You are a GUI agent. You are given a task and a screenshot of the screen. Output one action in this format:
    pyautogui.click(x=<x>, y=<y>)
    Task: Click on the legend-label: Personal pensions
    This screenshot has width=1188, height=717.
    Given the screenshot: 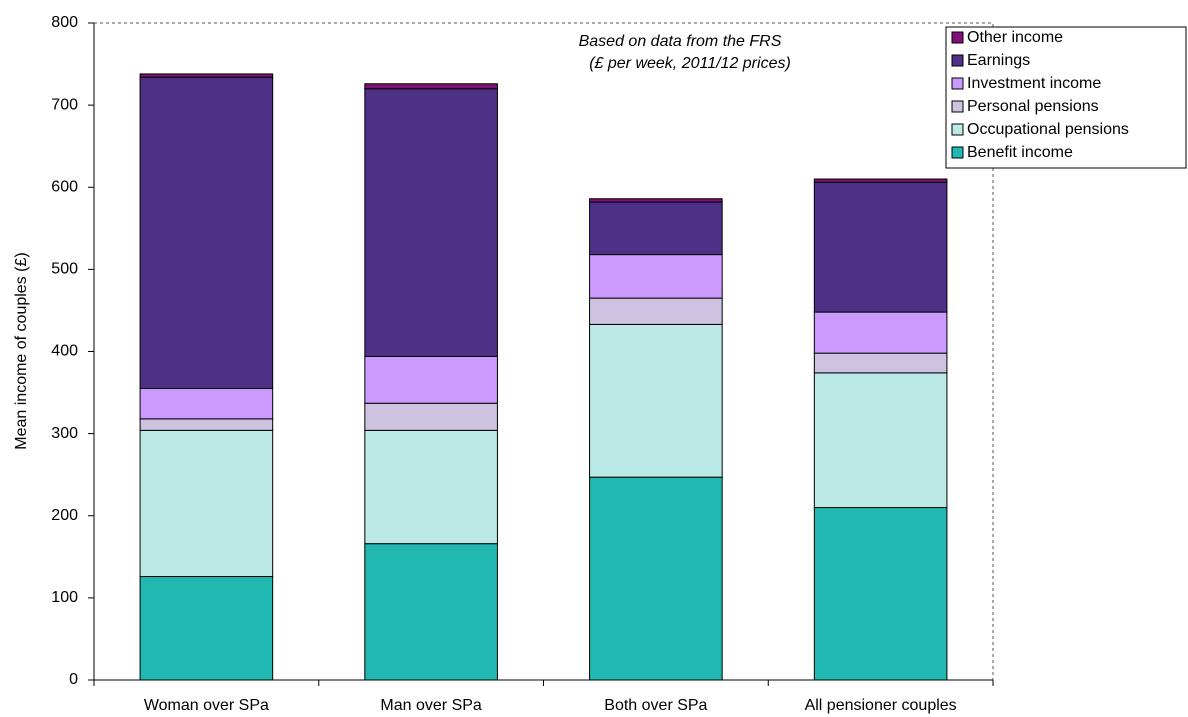 What is the action you would take?
    pyautogui.click(x=1033, y=106)
    